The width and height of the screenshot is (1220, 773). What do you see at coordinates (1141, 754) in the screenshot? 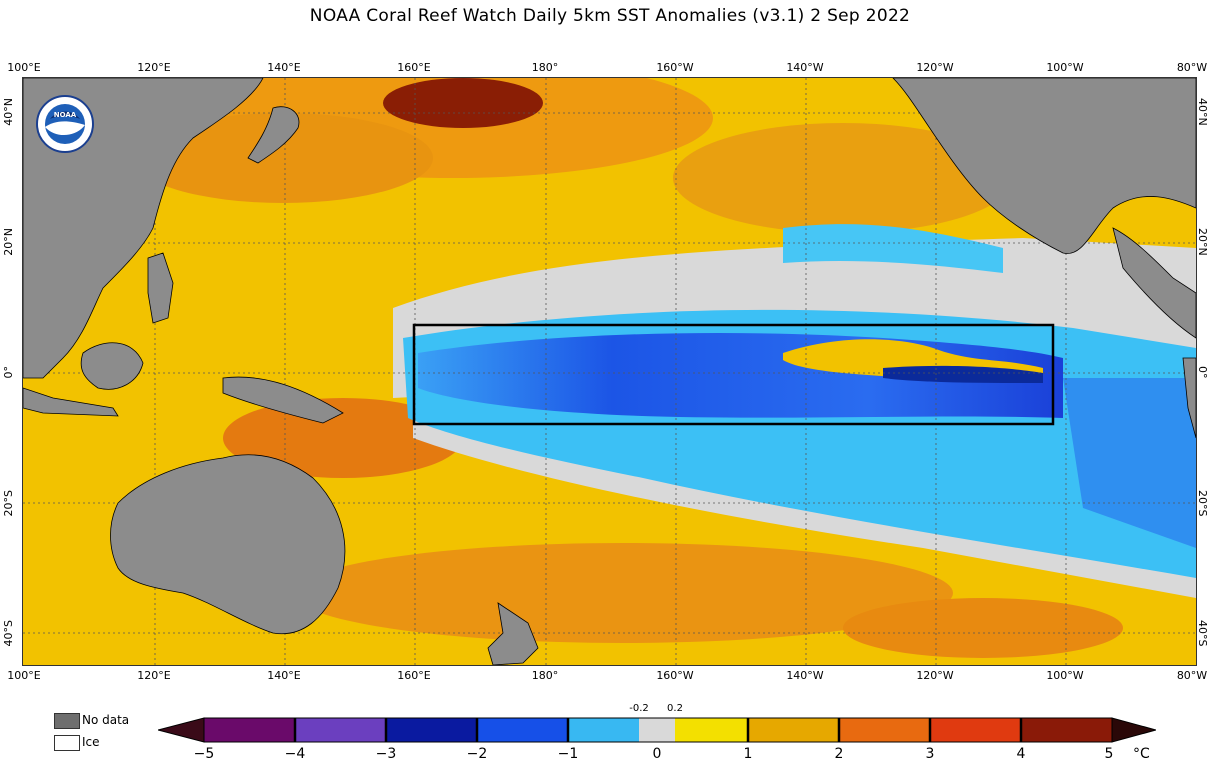
I see `colorbar-unit: °C` at bounding box center [1141, 754].